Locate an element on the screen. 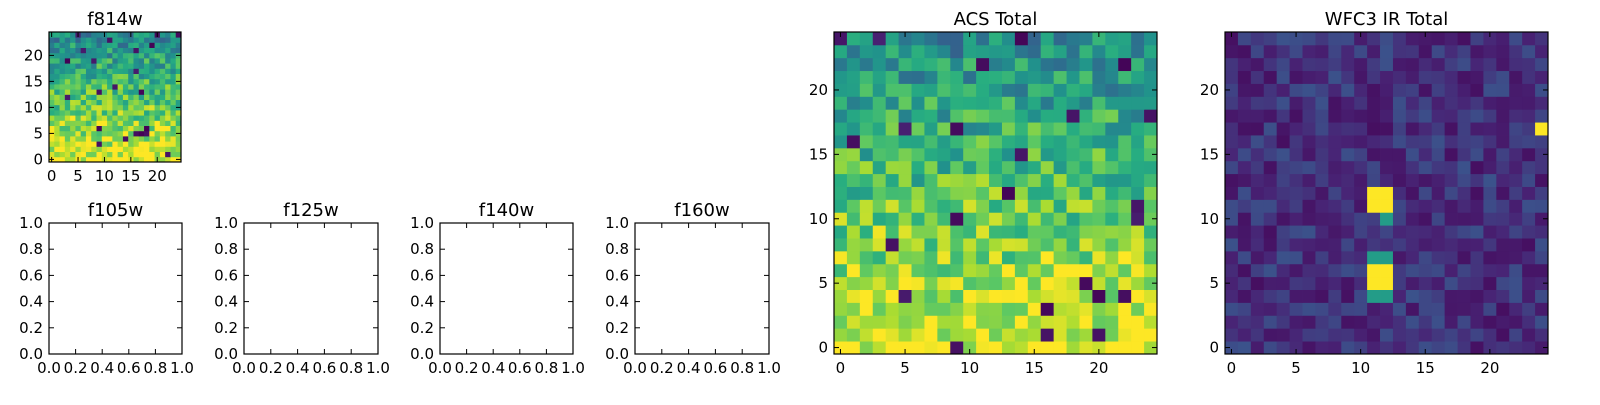 The height and width of the screenshot is (405, 1600). y-tick-label: 5 is located at coordinates (823, 283).